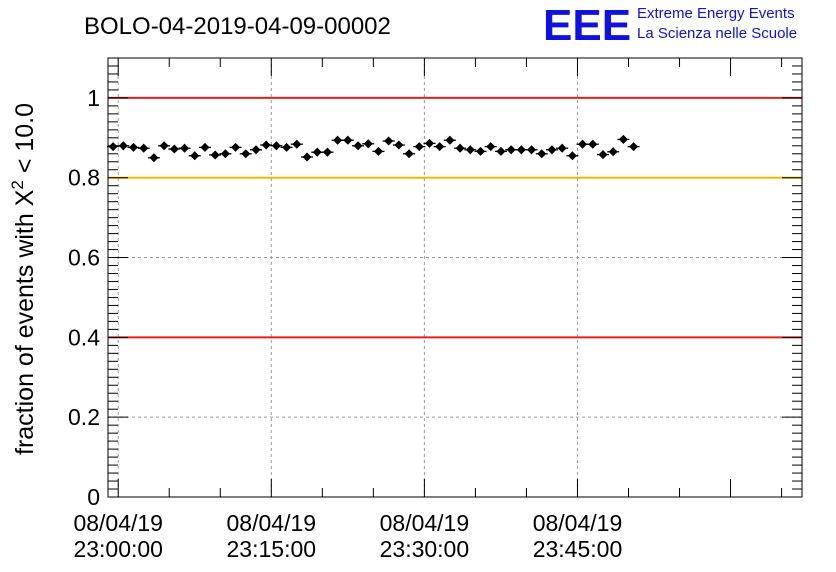 This screenshot has height=572, width=836. I want to click on y-tick-label: 0.2, so click(84, 417).